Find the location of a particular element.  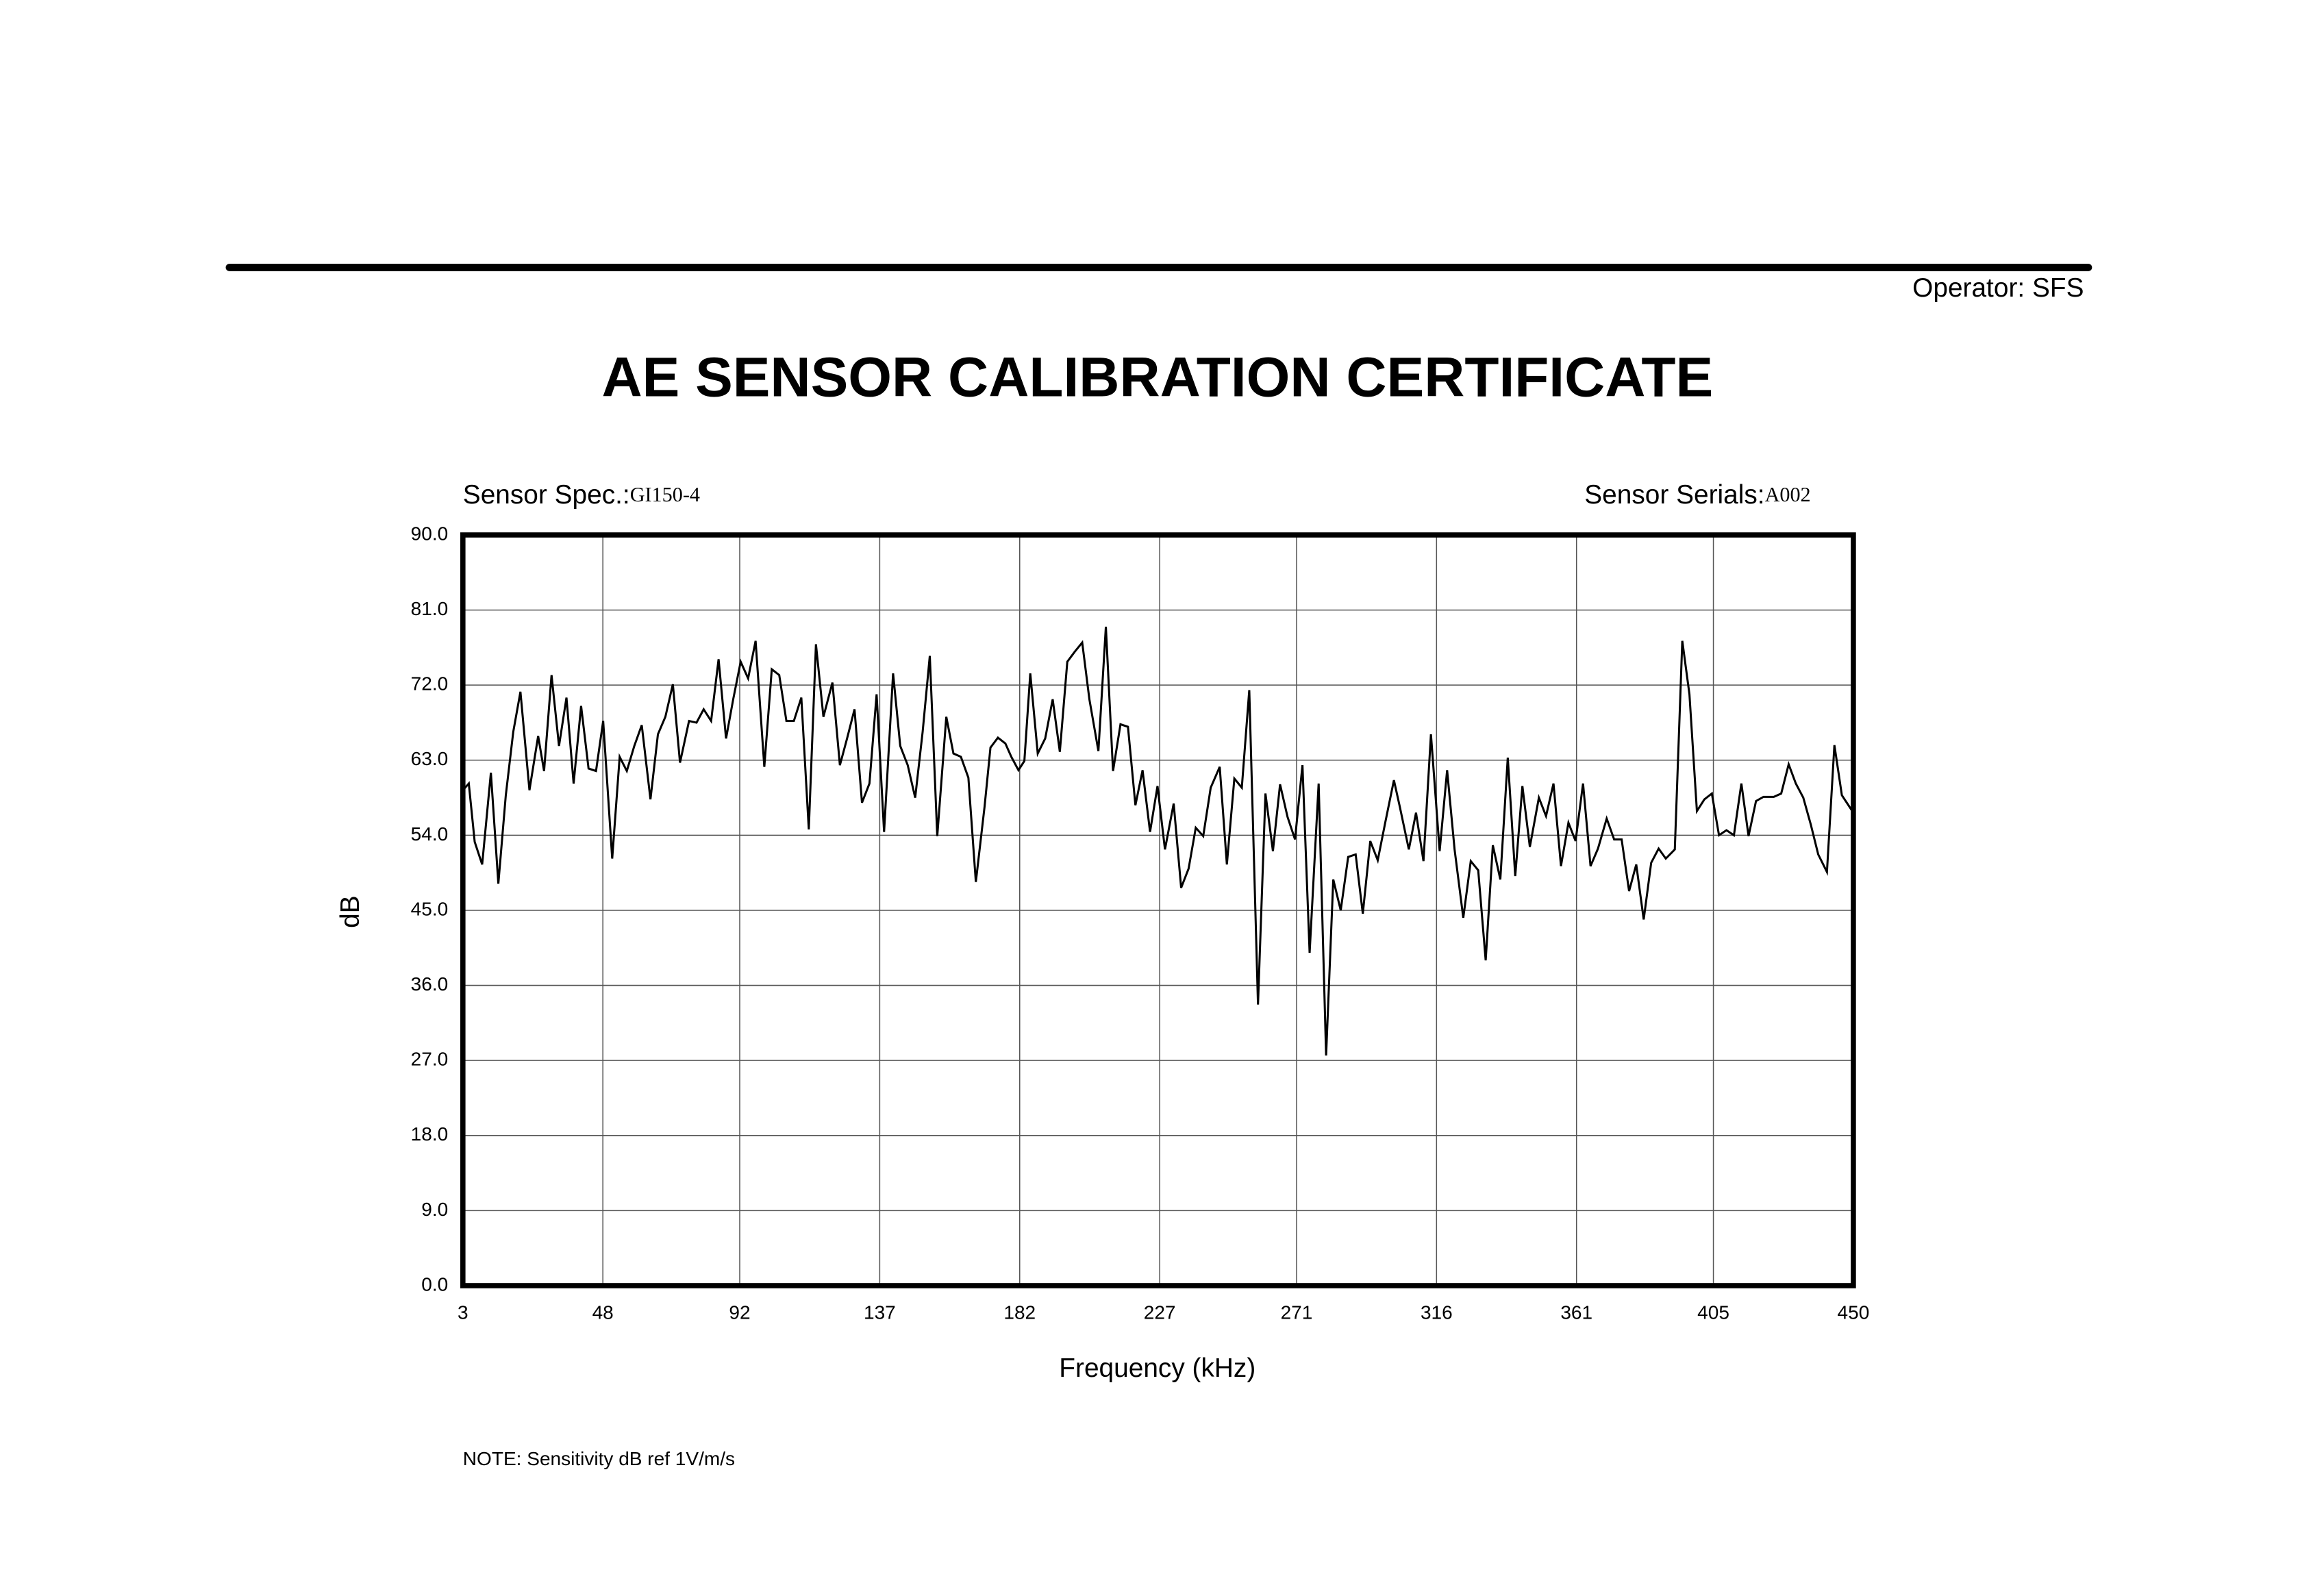

chart-title: AE SENSOR CALIBRATION CERTIFICATE is located at coordinates (1157, 377).